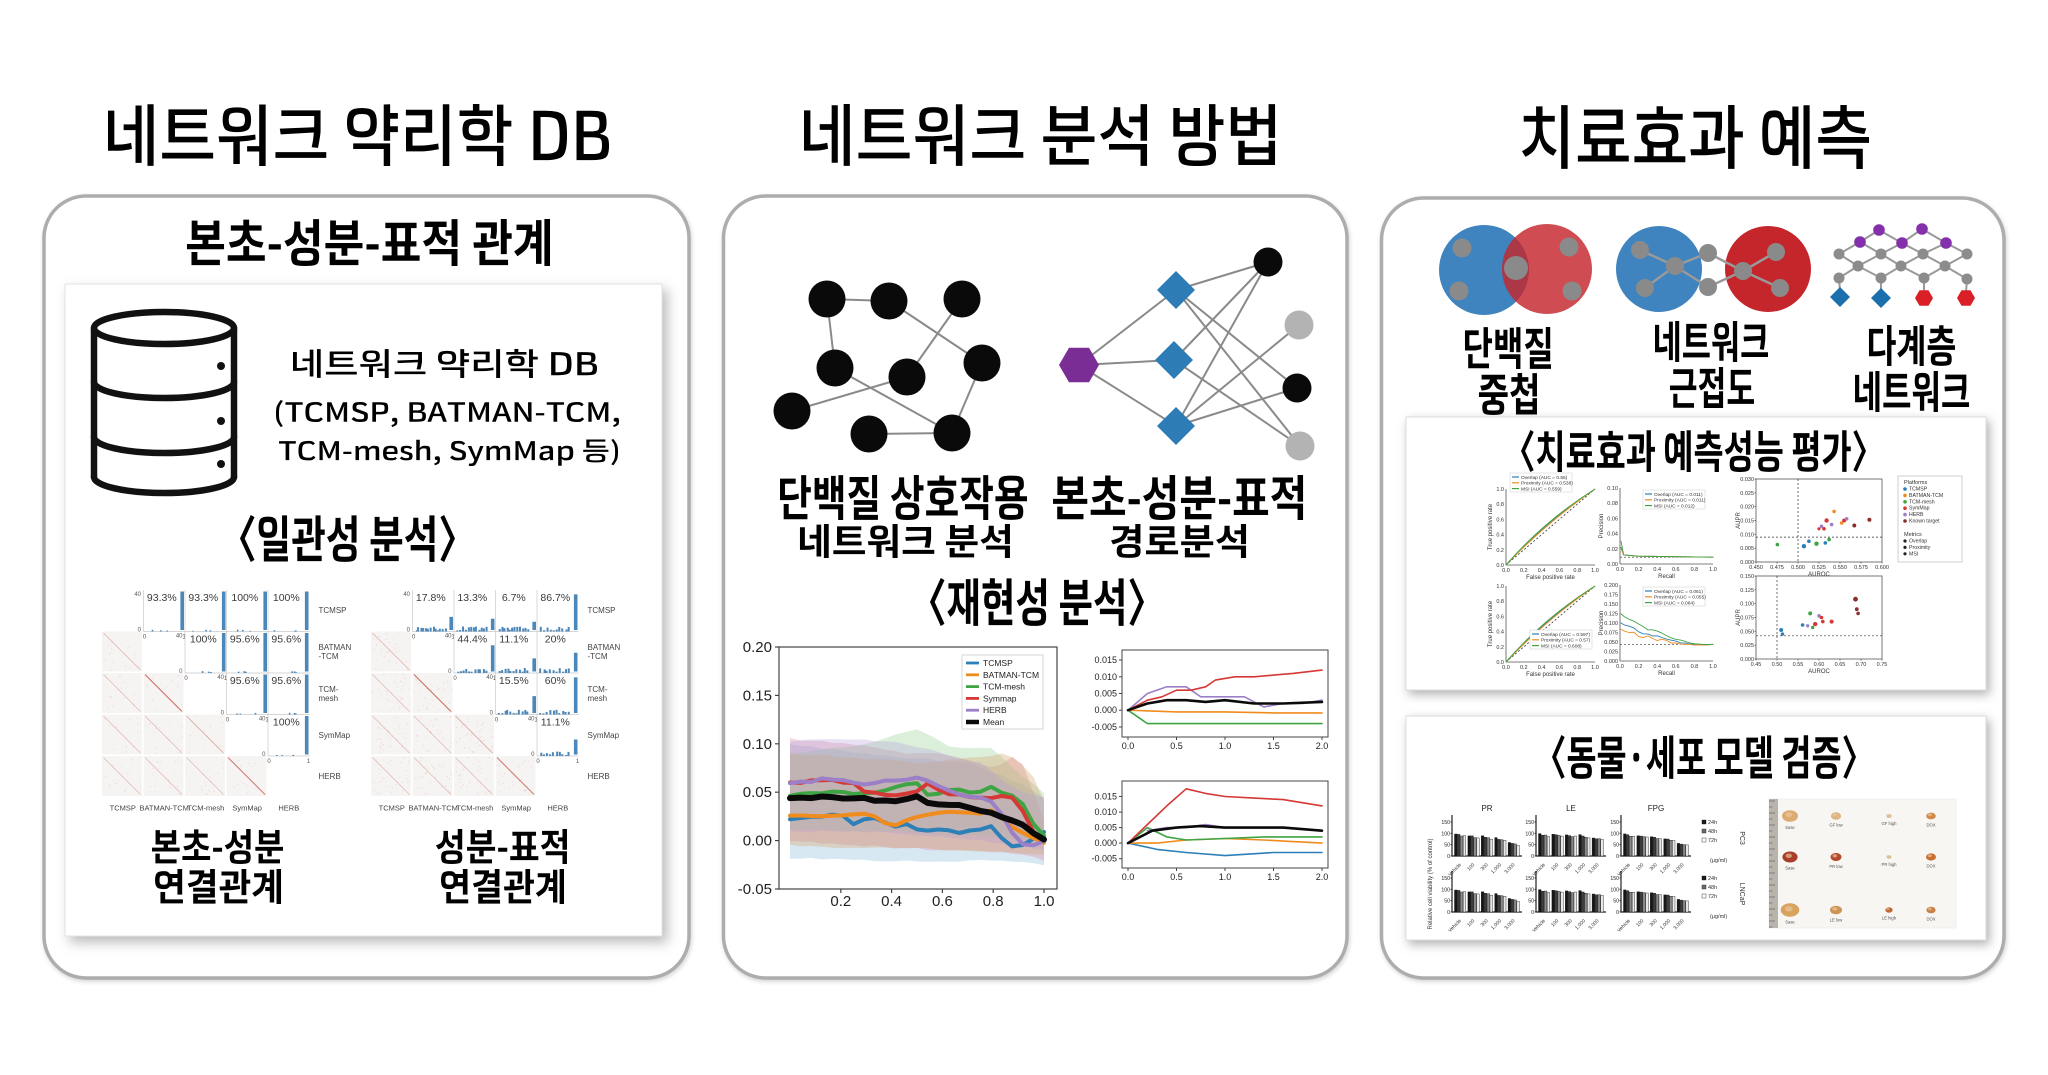 This screenshot has height=1075, width=2048. Describe the element at coordinates (1836, 866) in the screenshot. I see `svg-text: PR low` at that location.